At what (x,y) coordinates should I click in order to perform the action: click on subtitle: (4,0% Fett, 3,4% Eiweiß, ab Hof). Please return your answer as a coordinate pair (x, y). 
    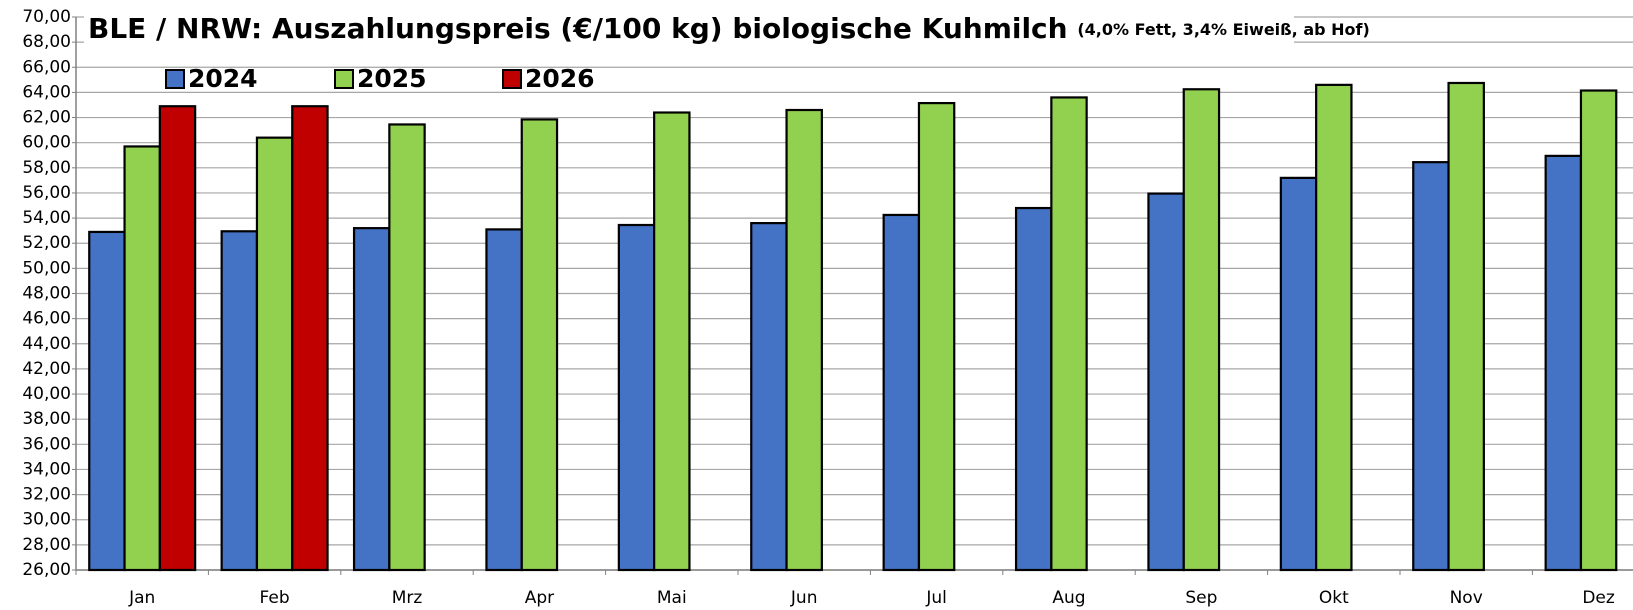
    Looking at the image, I should click on (1223, 29).